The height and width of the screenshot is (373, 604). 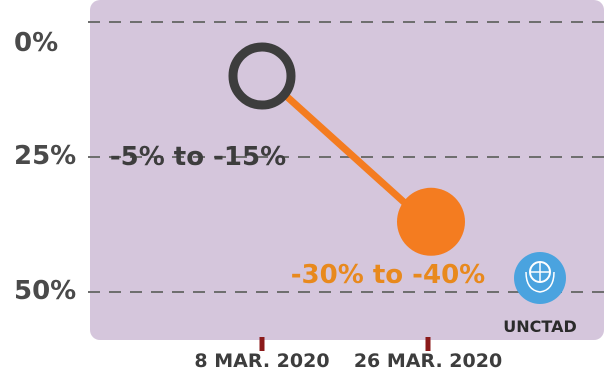 What do you see at coordinates (36, 43) in the screenshot?
I see `y-tick-label: 0%` at bounding box center [36, 43].